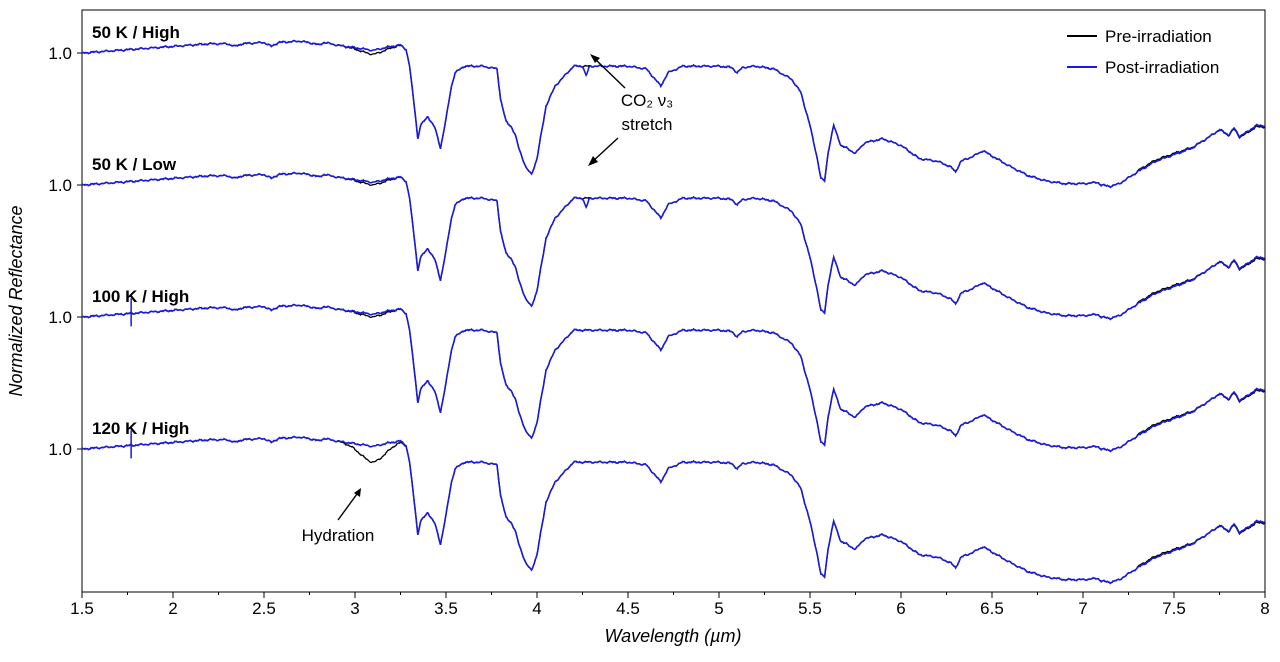  Describe the element at coordinates (595, 58) in the screenshot. I see `co2-arrowhead-upper` at that location.